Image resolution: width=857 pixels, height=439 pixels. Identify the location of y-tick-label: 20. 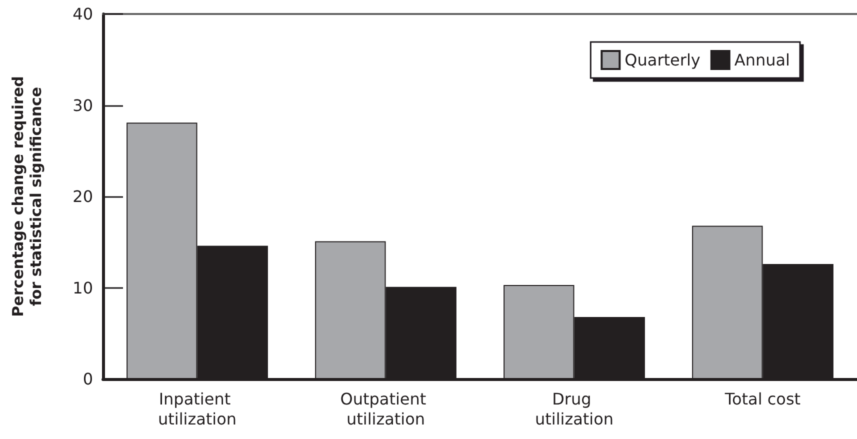
(82, 196).